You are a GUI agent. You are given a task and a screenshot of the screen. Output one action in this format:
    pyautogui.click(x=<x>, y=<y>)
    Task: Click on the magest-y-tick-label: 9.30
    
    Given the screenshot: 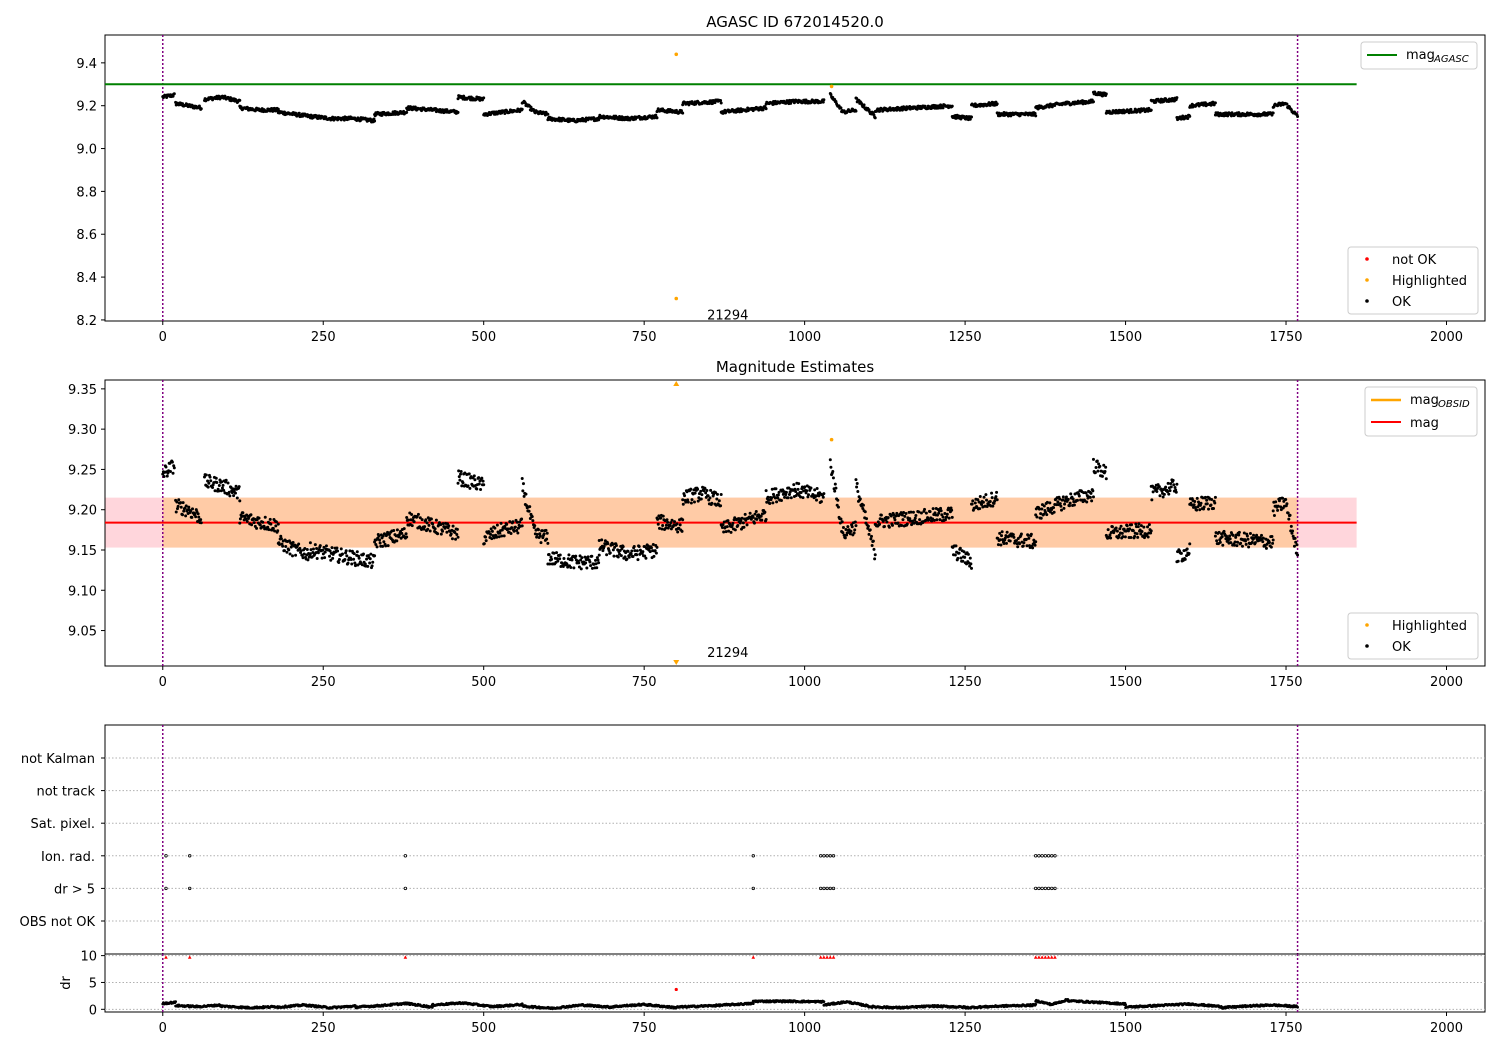 What is the action you would take?
    pyautogui.click(x=82, y=430)
    